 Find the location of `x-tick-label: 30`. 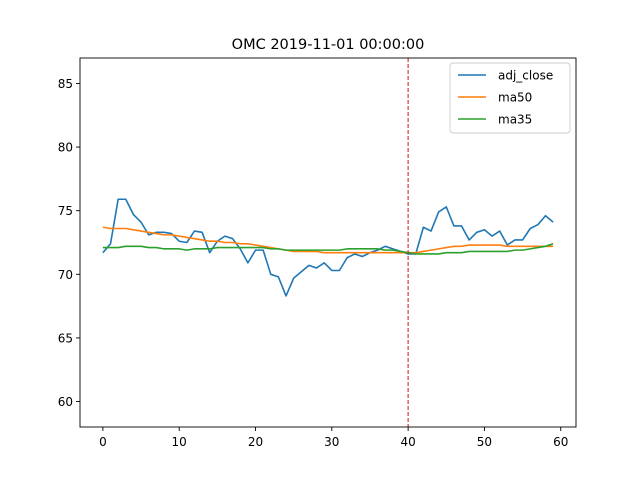

x-tick-label: 30 is located at coordinates (331, 442).